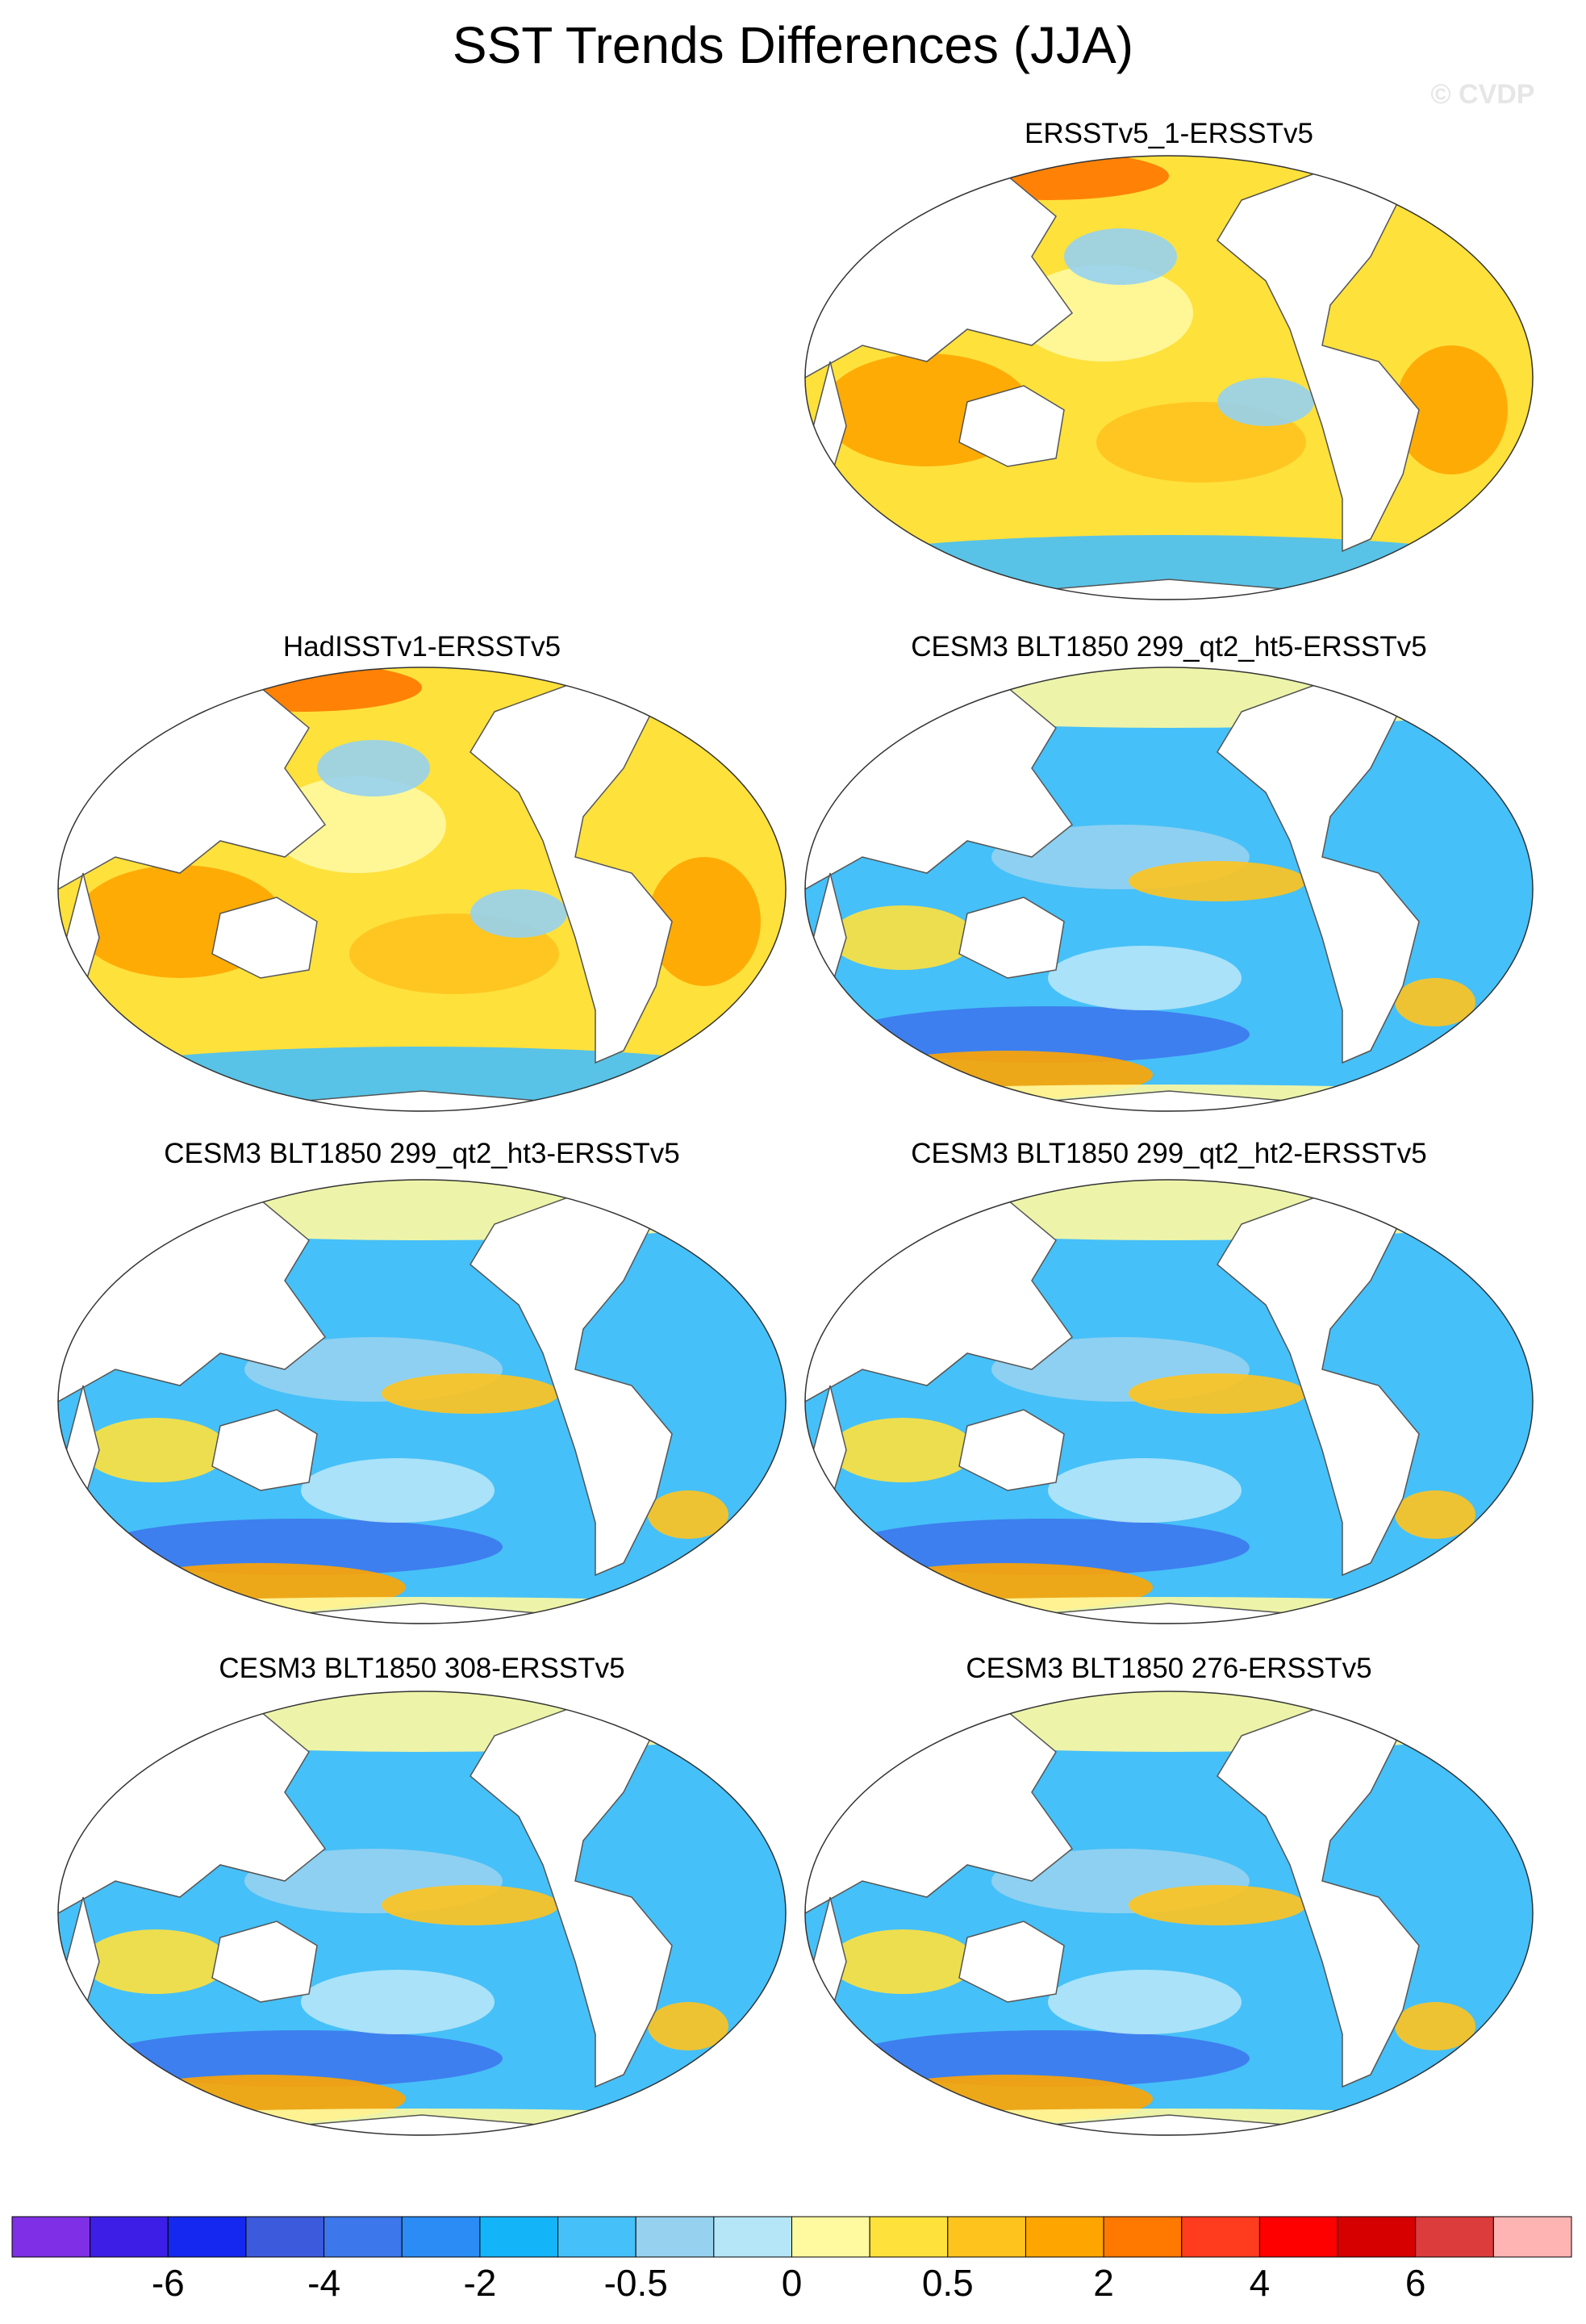 This screenshot has height=2324, width=1586. What do you see at coordinates (169, 2283) in the screenshot?
I see `colorbar-label: -6` at bounding box center [169, 2283].